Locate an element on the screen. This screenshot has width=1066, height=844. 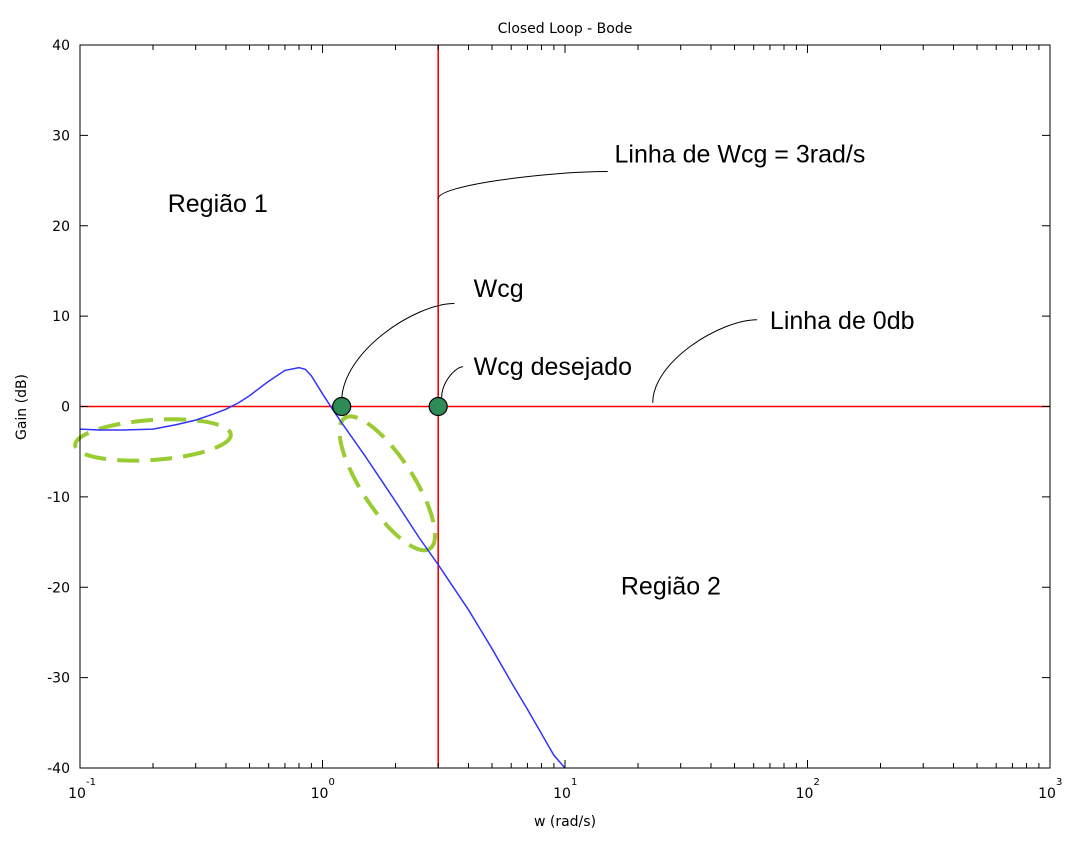
annotation-label: Linha de Wcg = 3rad/s is located at coordinates (739, 154).